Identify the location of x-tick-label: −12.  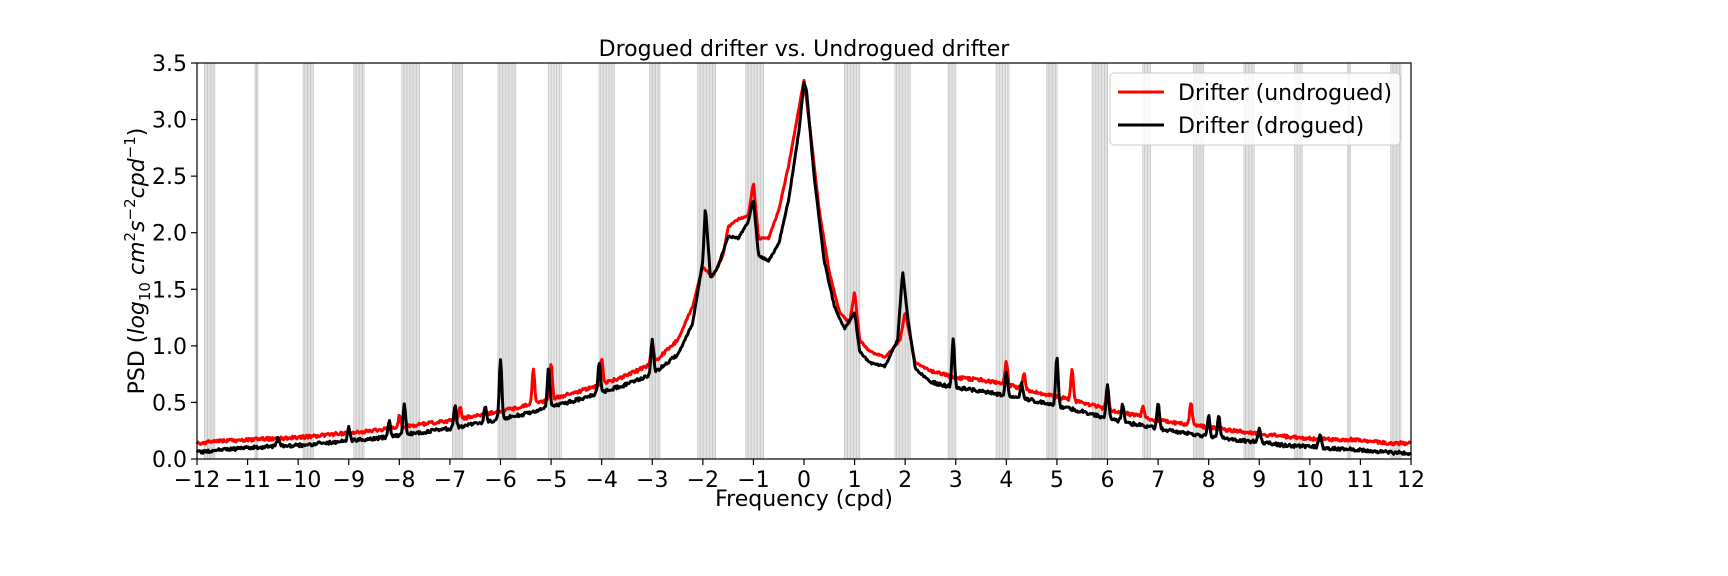
(197, 480).